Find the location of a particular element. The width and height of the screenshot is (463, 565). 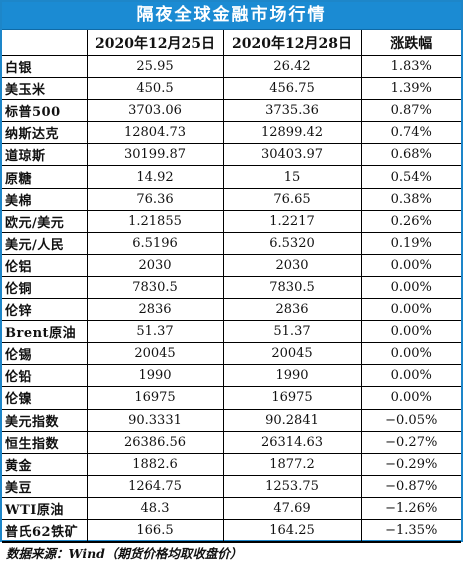

row-name-cell: 普氏62铁矿 is located at coordinates (45, 530).